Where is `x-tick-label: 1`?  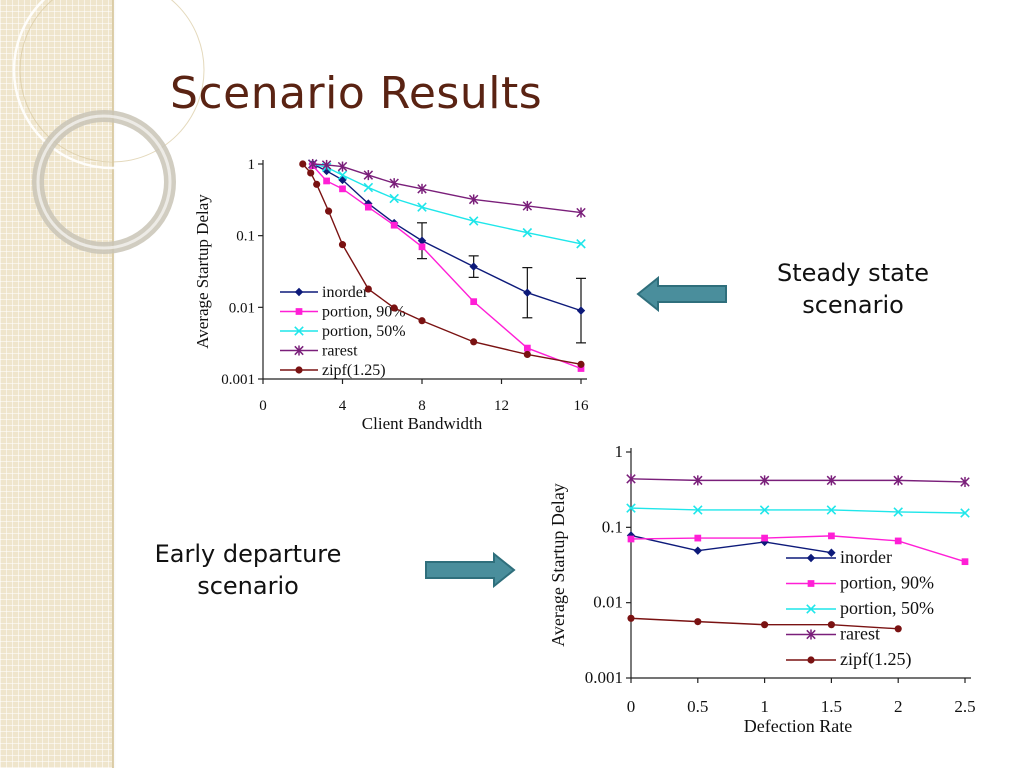
x-tick-label: 1 is located at coordinates (764, 706).